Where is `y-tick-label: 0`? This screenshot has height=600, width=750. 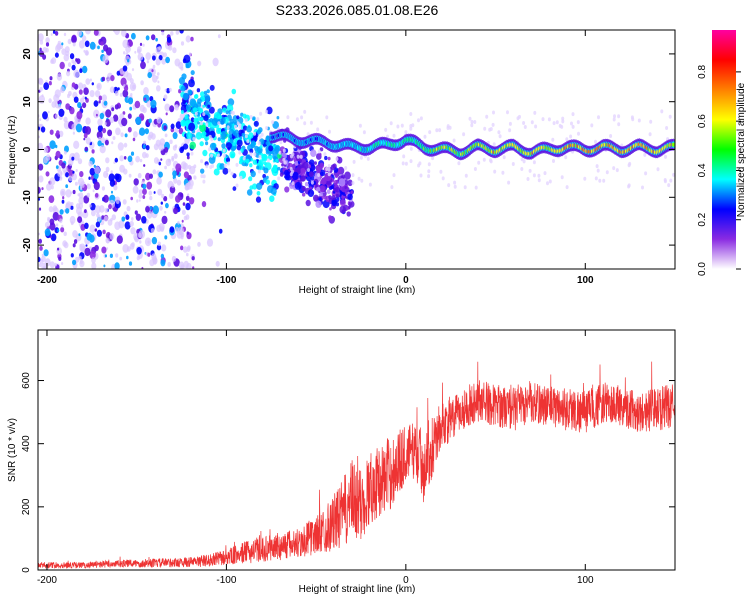
y-tick-label: 0 is located at coordinates (26, 570).